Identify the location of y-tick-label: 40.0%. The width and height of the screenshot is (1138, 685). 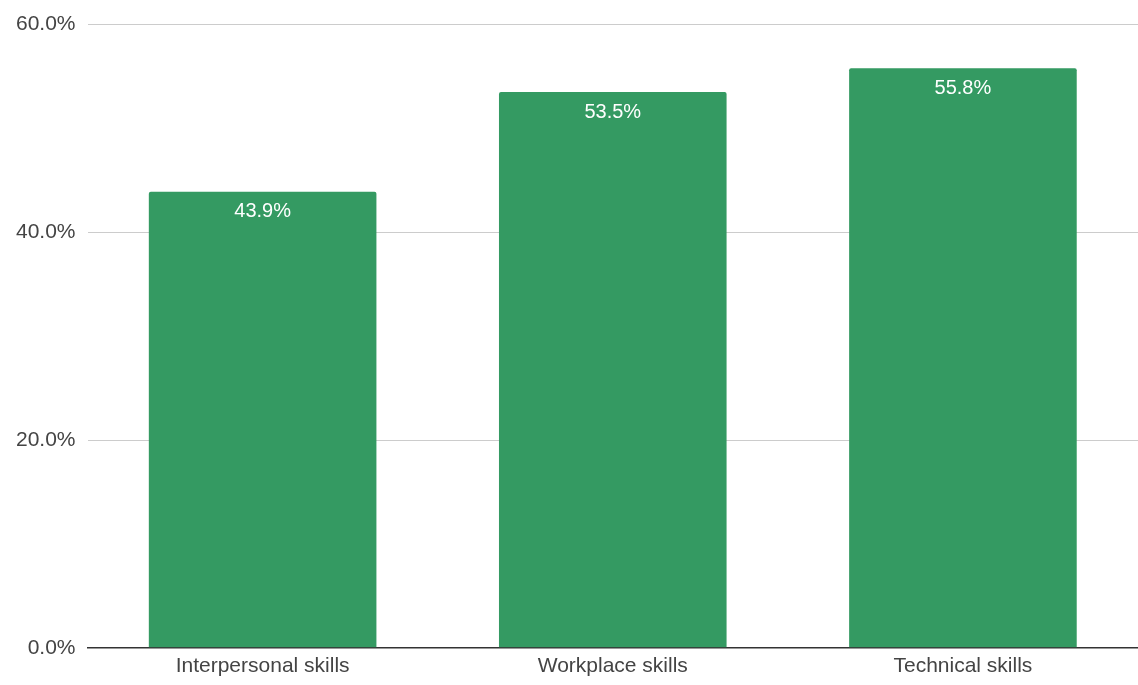
(46, 231).